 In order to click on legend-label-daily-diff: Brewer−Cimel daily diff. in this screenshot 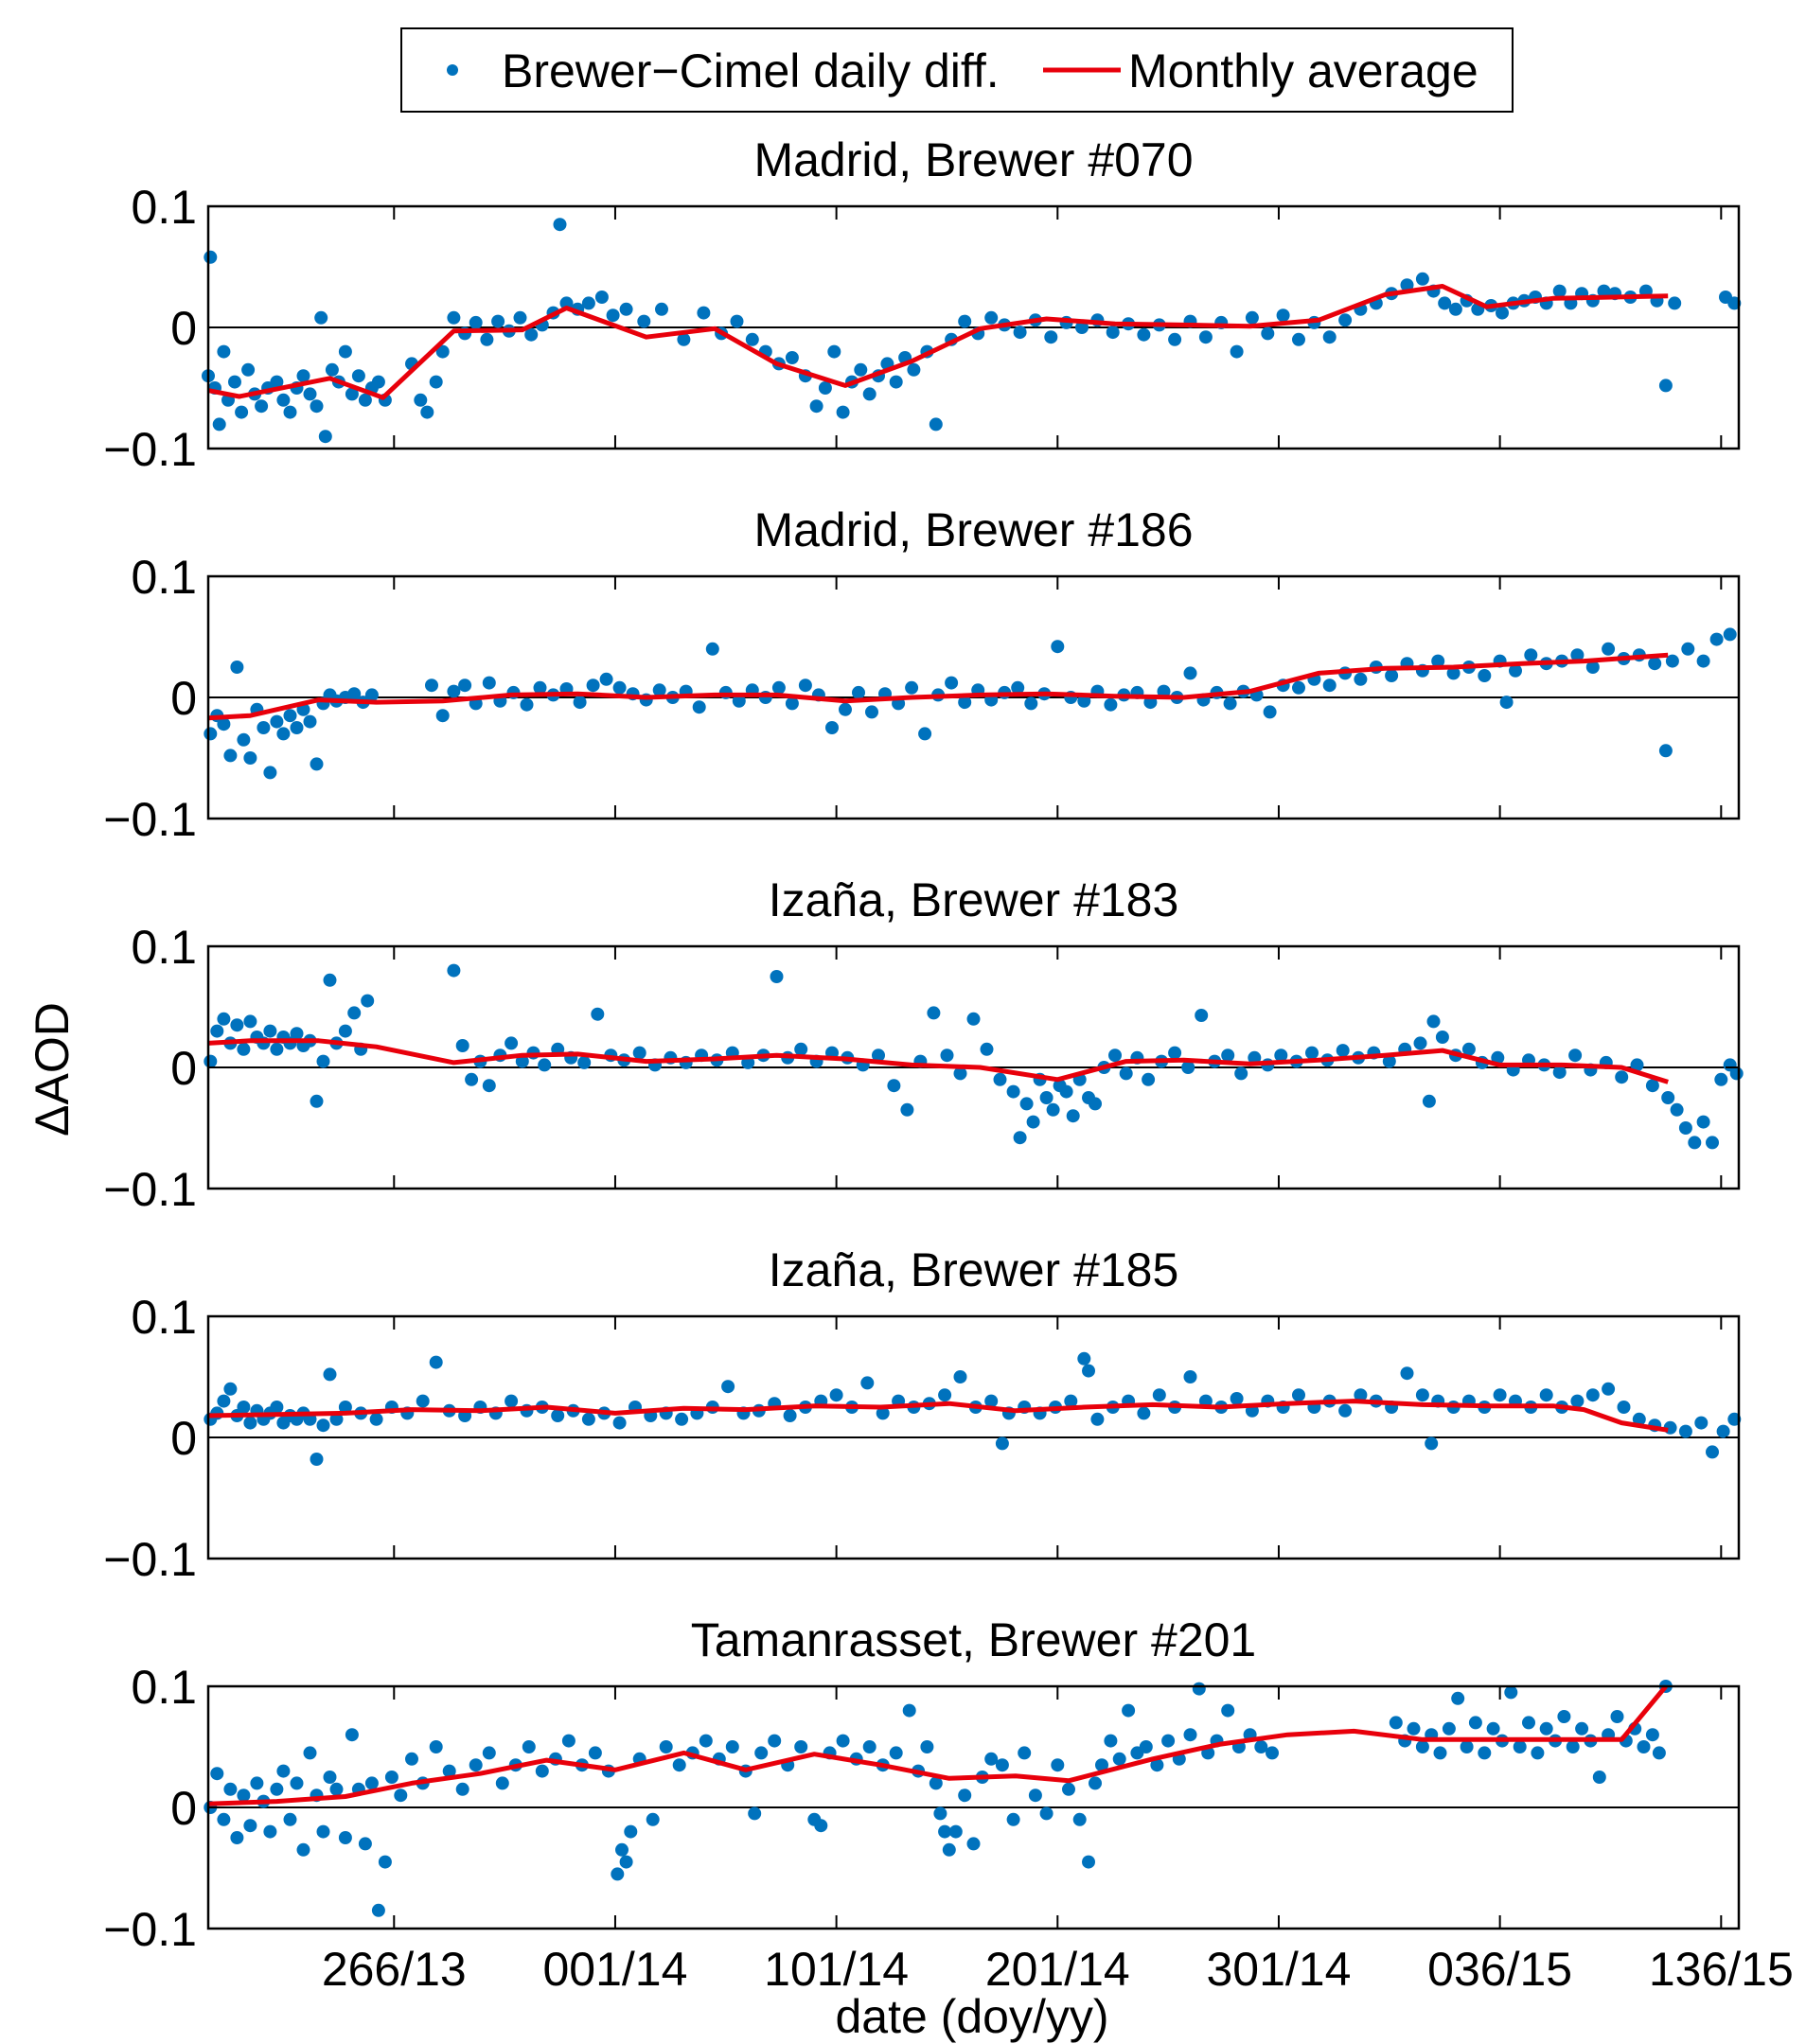, I will do `click(751, 70)`.